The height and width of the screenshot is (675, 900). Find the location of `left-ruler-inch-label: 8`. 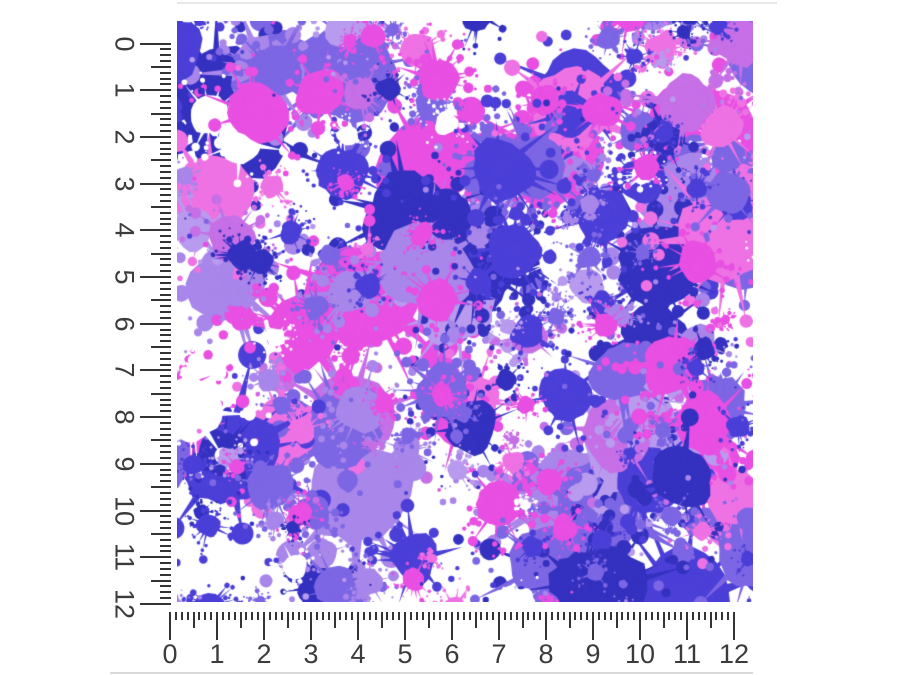

left-ruler-inch-label: 8 is located at coordinates (124, 417).